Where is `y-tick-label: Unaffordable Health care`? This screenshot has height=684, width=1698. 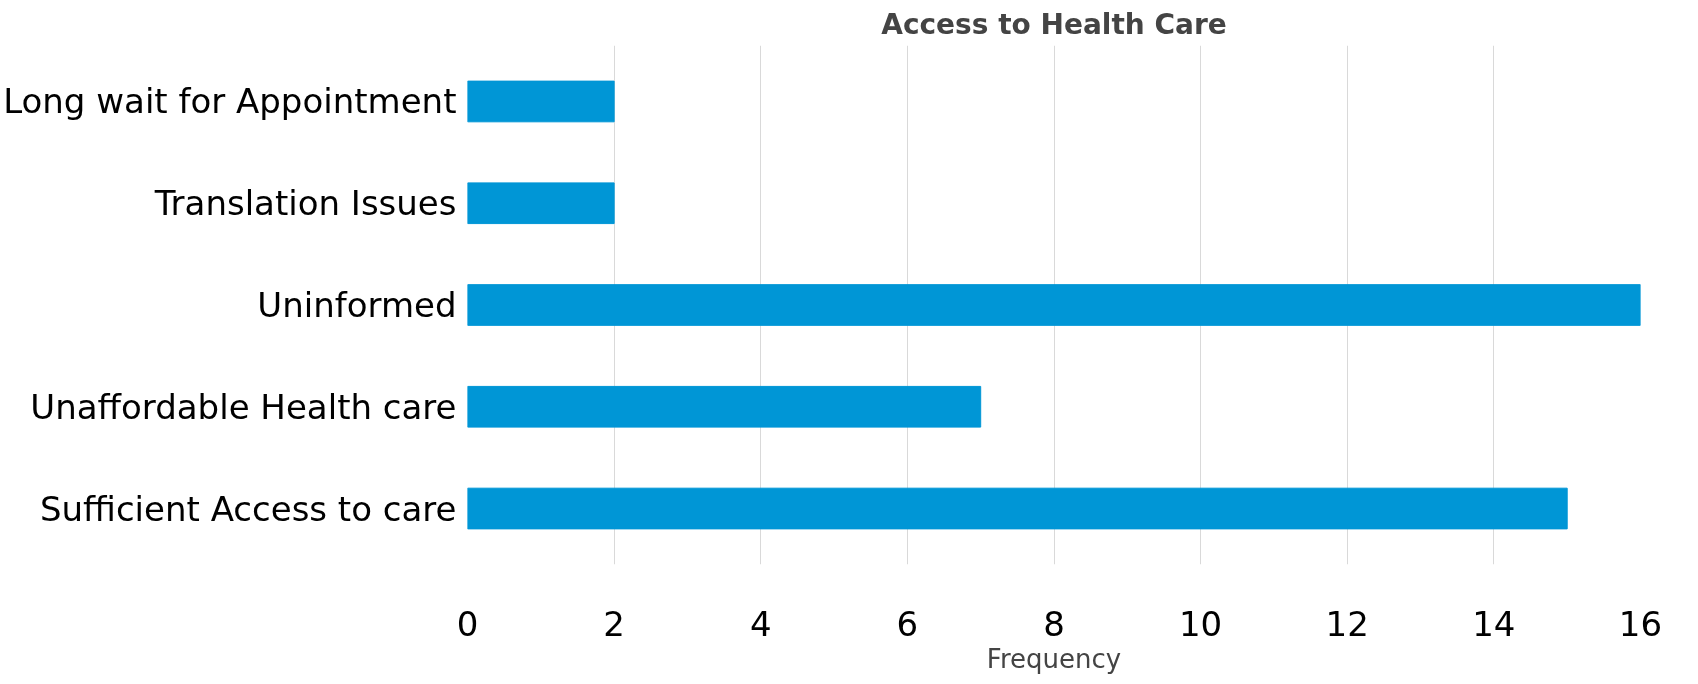
y-tick-label: Unaffordable Health care is located at coordinates (243, 406).